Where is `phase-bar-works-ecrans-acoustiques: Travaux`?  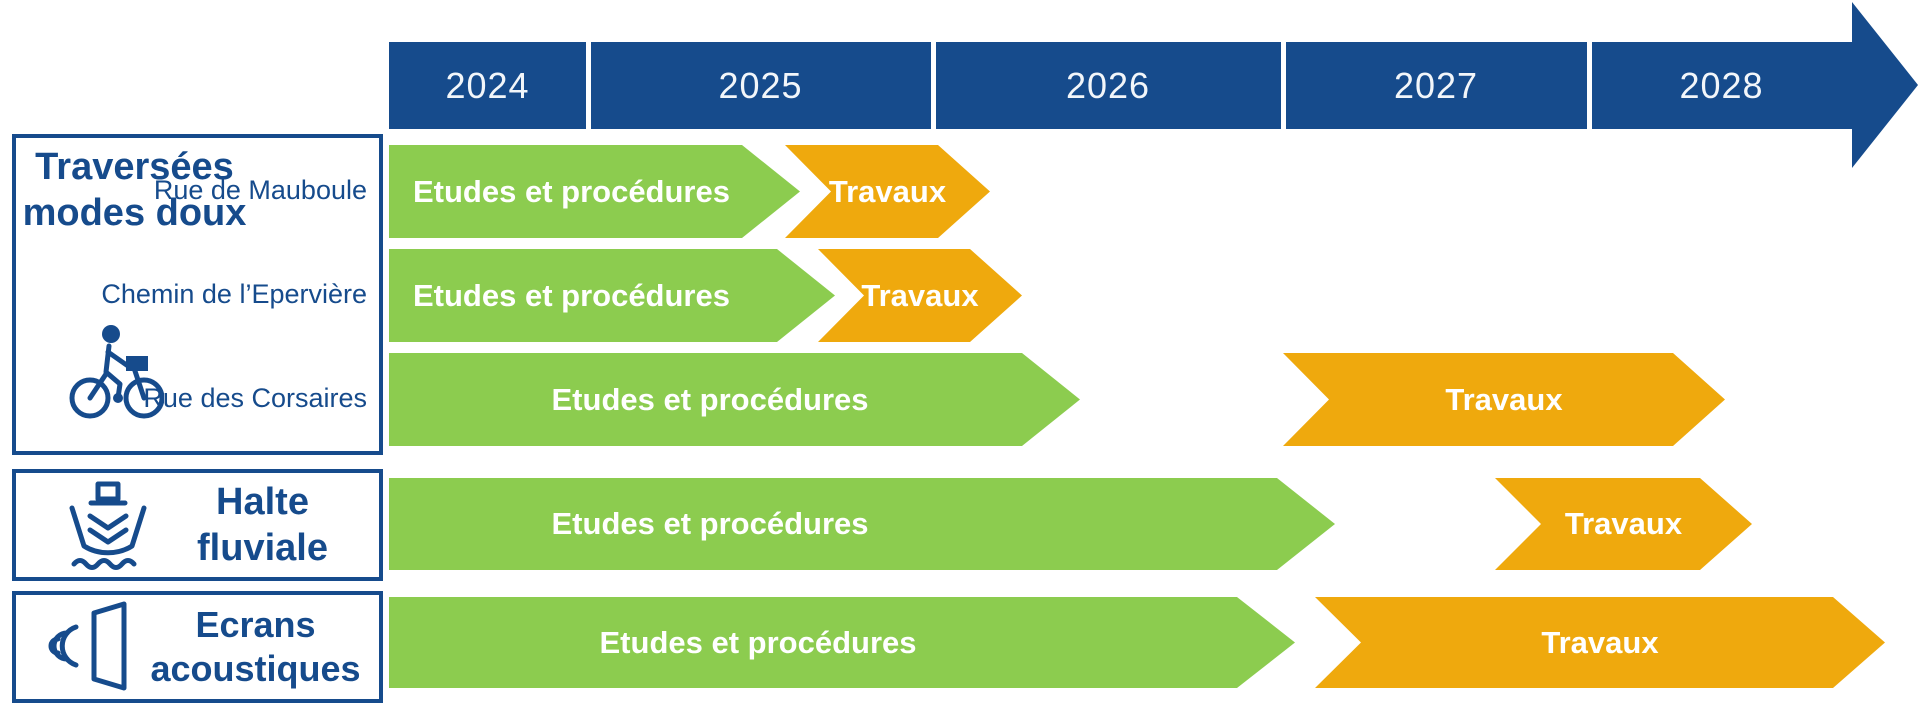
phase-bar-works-ecrans-acoustiques: Travaux is located at coordinates (1600, 642).